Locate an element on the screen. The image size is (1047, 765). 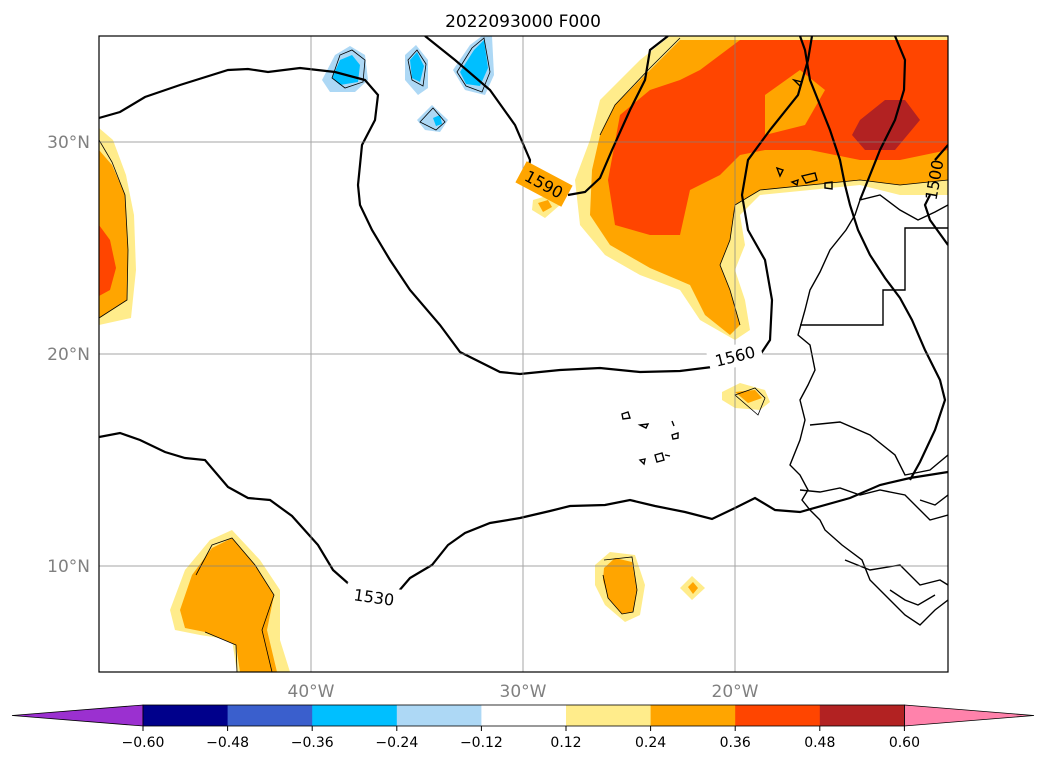
colorbar-tick-label: −0.60 is located at coordinates (143, 743).